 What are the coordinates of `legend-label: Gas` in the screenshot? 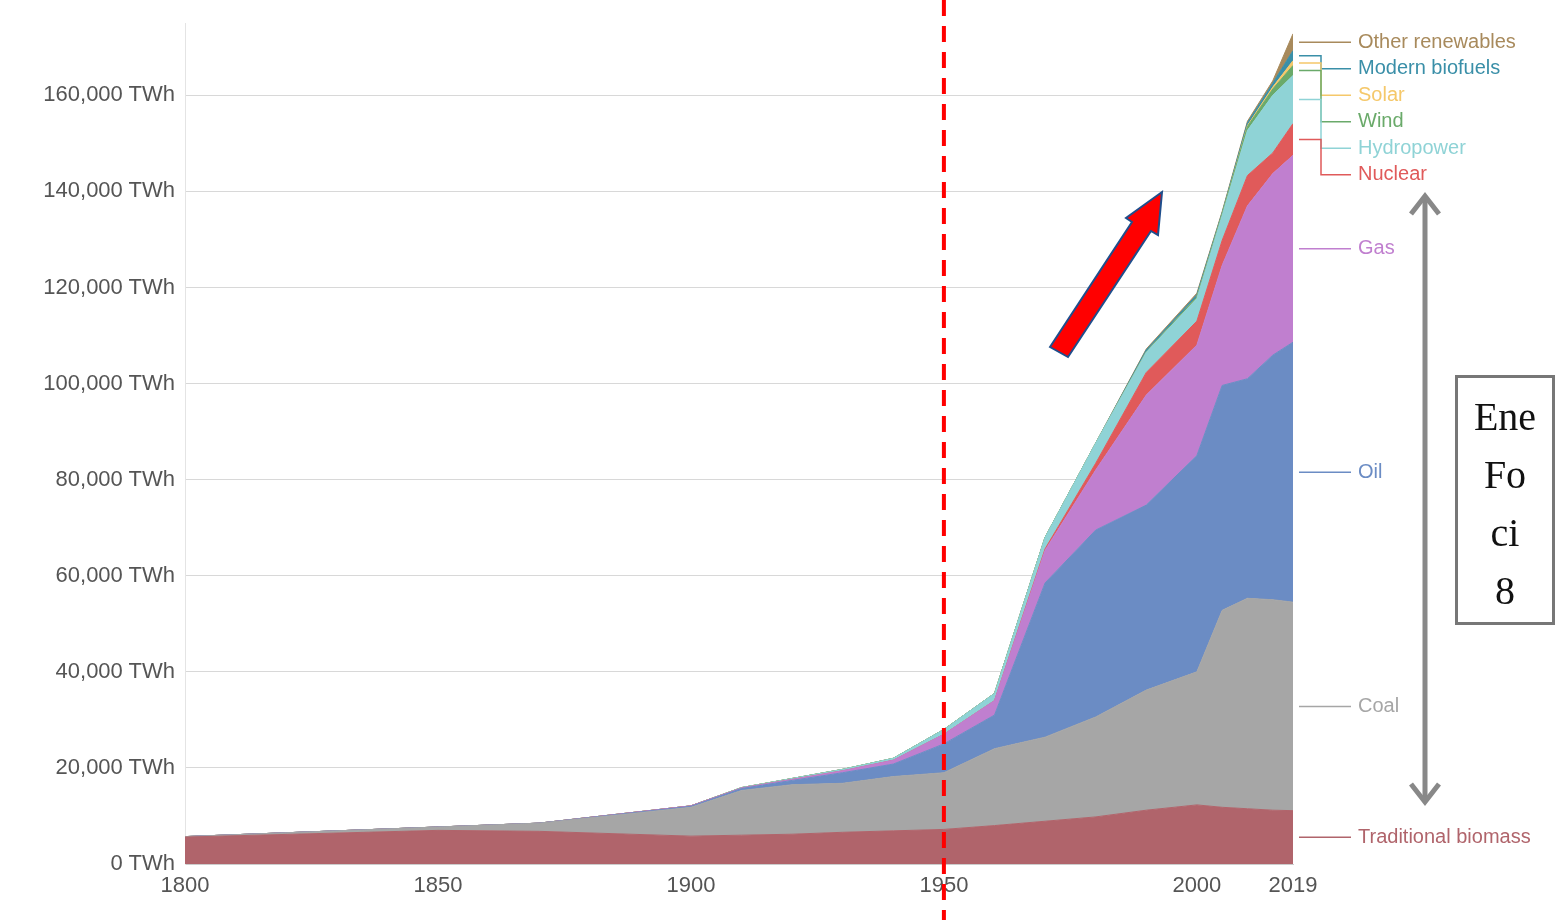 It's located at (1376, 247).